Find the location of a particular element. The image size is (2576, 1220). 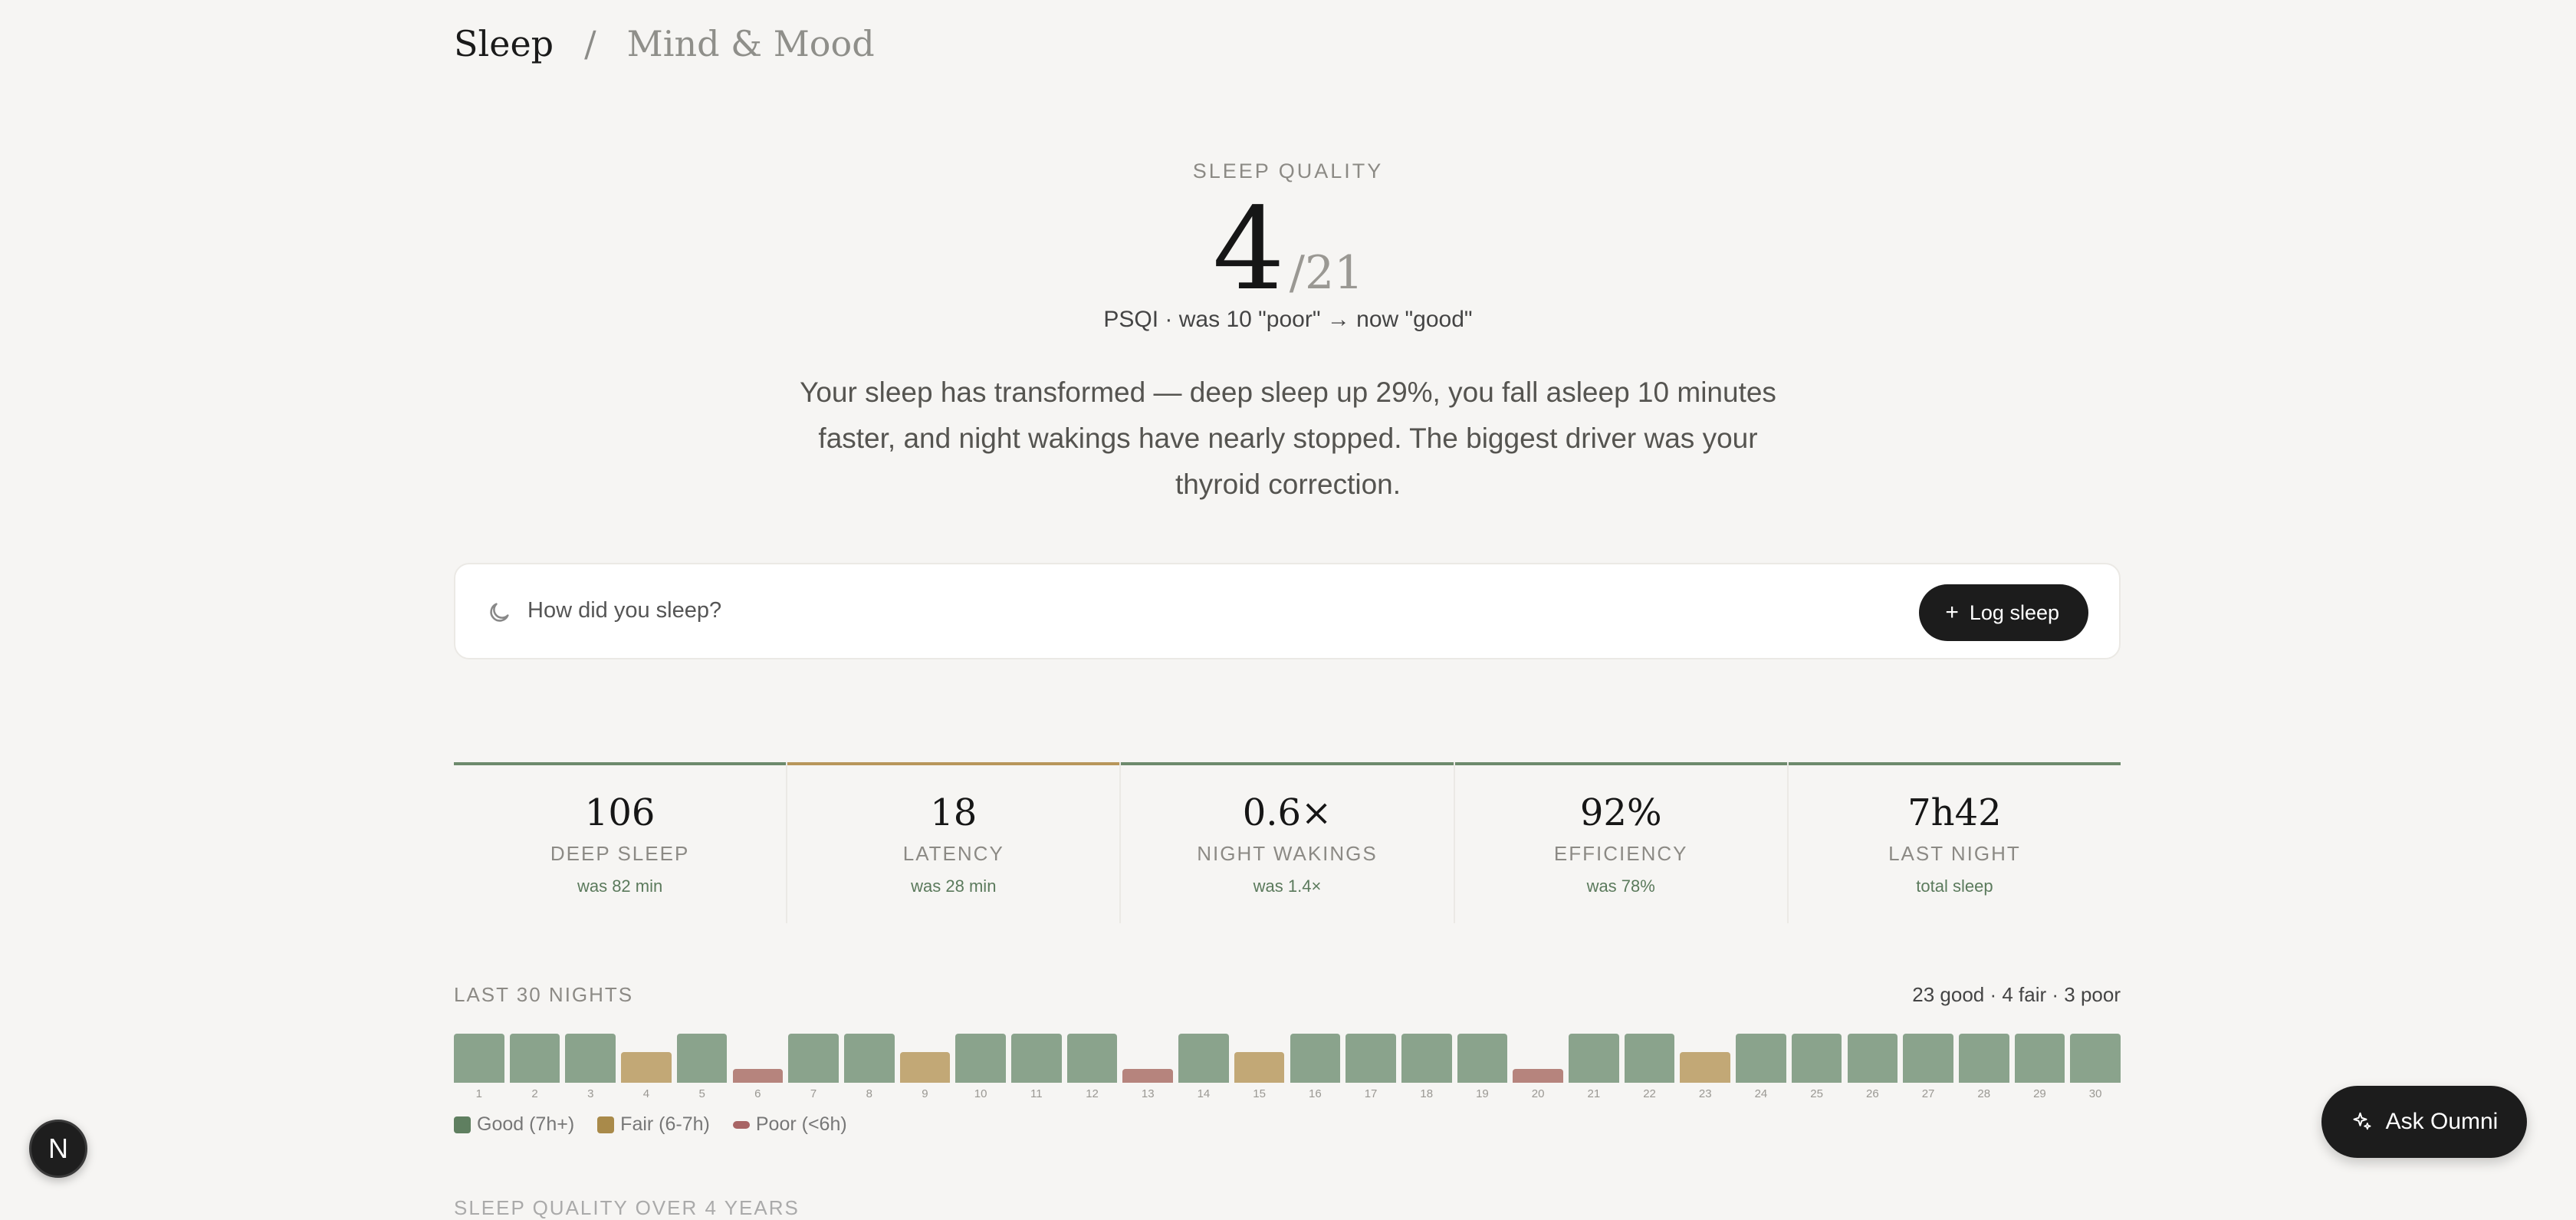

sleep-score: 4 /21 is located at coordinates (1288, 249).